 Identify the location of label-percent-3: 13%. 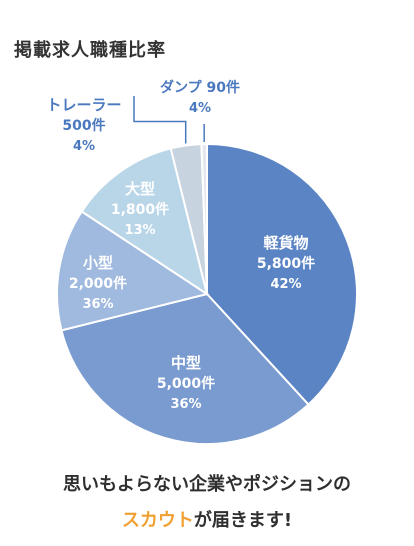
(139, 230).